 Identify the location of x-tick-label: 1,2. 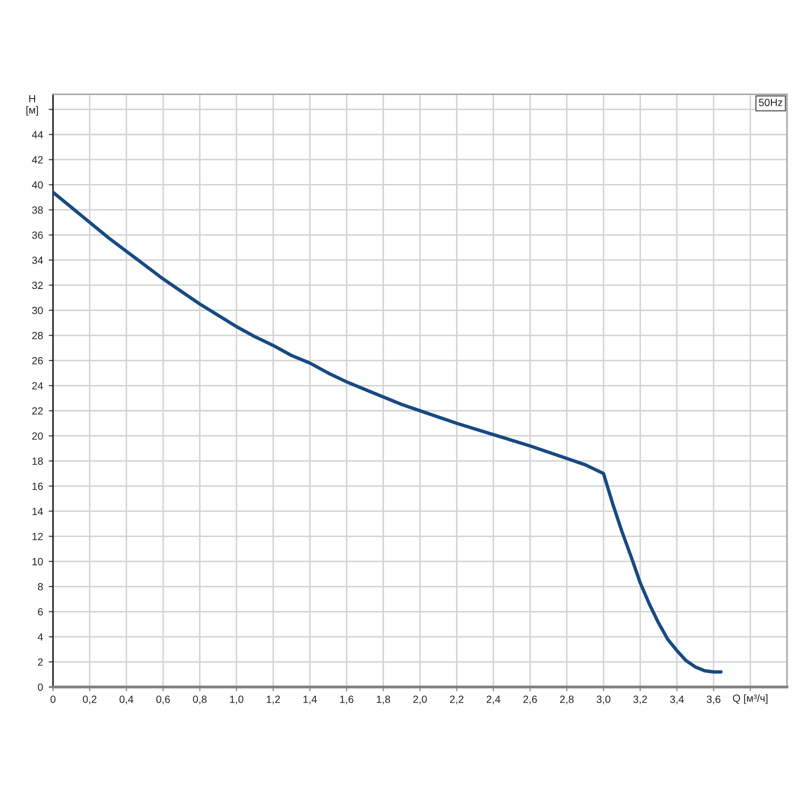
(273, 700).